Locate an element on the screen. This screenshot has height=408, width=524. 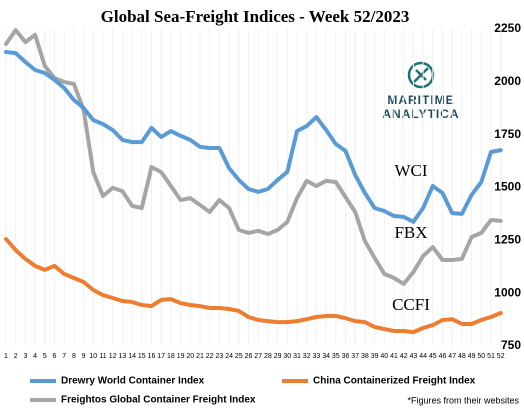
x-tick-label: 44 is located at coordinates (423, 356).